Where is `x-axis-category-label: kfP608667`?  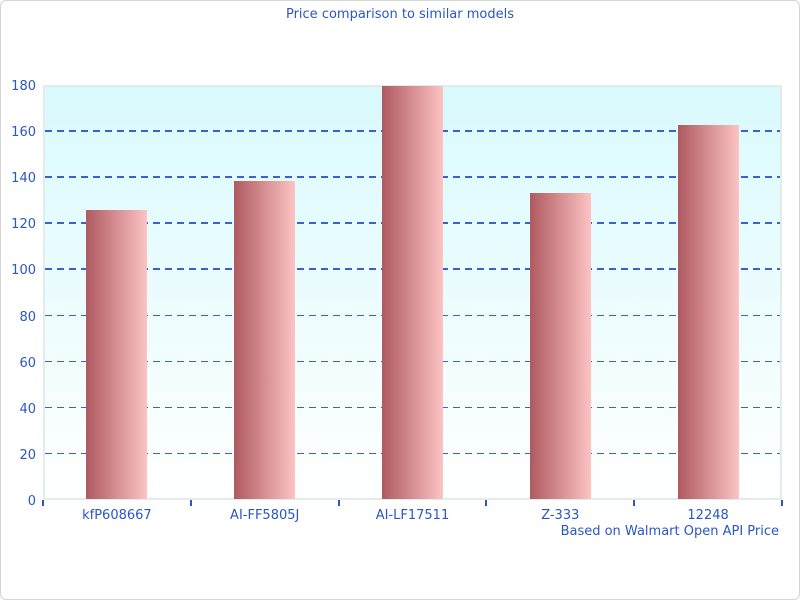
x-axis-category-label: kfP608667 is located at coordinates (117, 515).